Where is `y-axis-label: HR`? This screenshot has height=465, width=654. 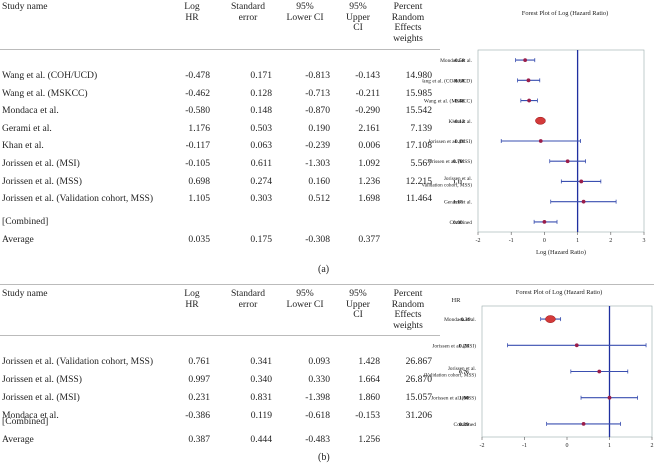
y-axis-label: HR is located at coordinates (456, 300).